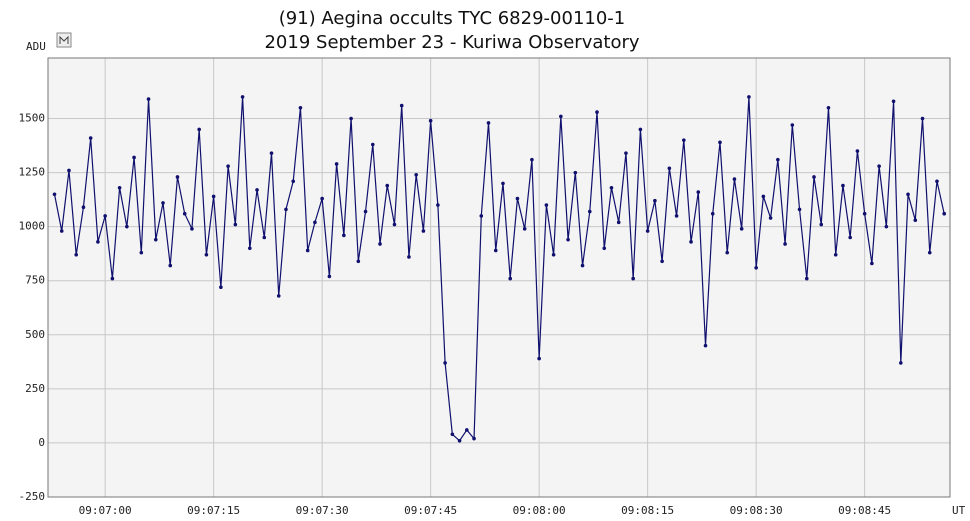 Image resolution: width=970 pixels, height=521 pixels. I want to click on chart-title: (91) Aegina occults TYC 6829-00110-1, so click(452, 18).